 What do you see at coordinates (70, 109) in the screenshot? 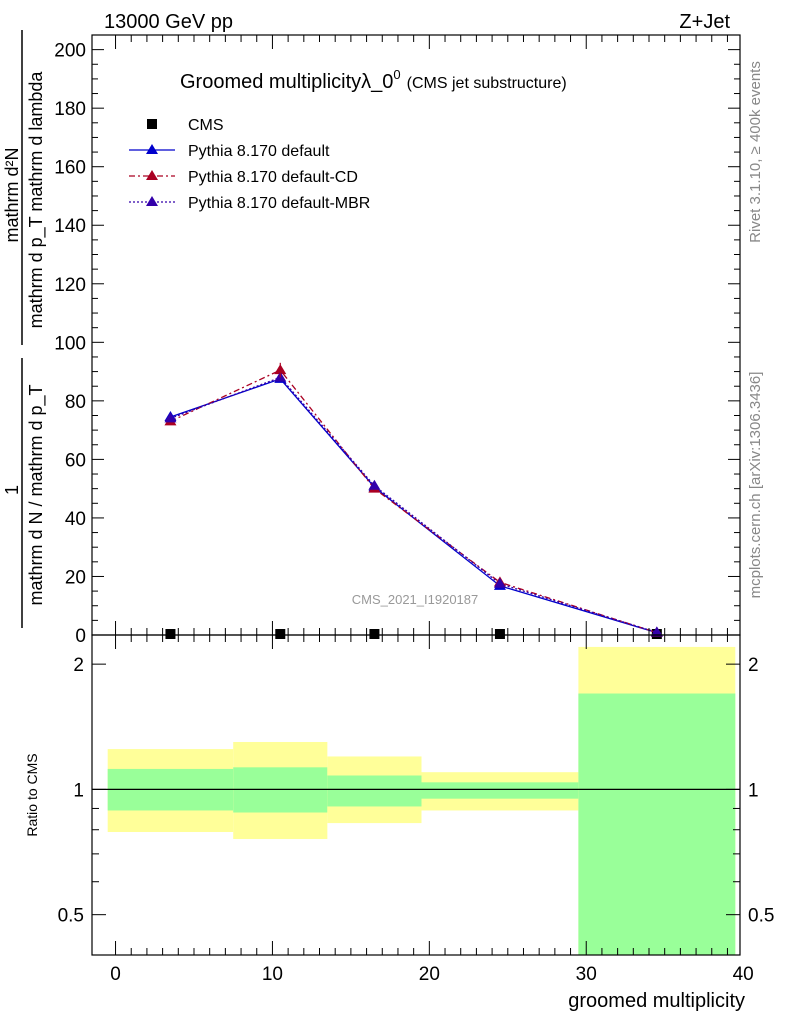
I see `main-ytick-label-180: 180` at bounding box center [70, 109].